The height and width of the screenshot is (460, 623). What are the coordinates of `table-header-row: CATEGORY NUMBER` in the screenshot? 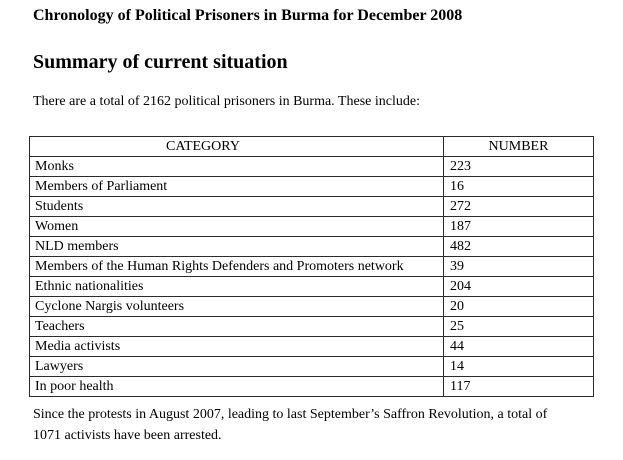 It's located at (311, 146).